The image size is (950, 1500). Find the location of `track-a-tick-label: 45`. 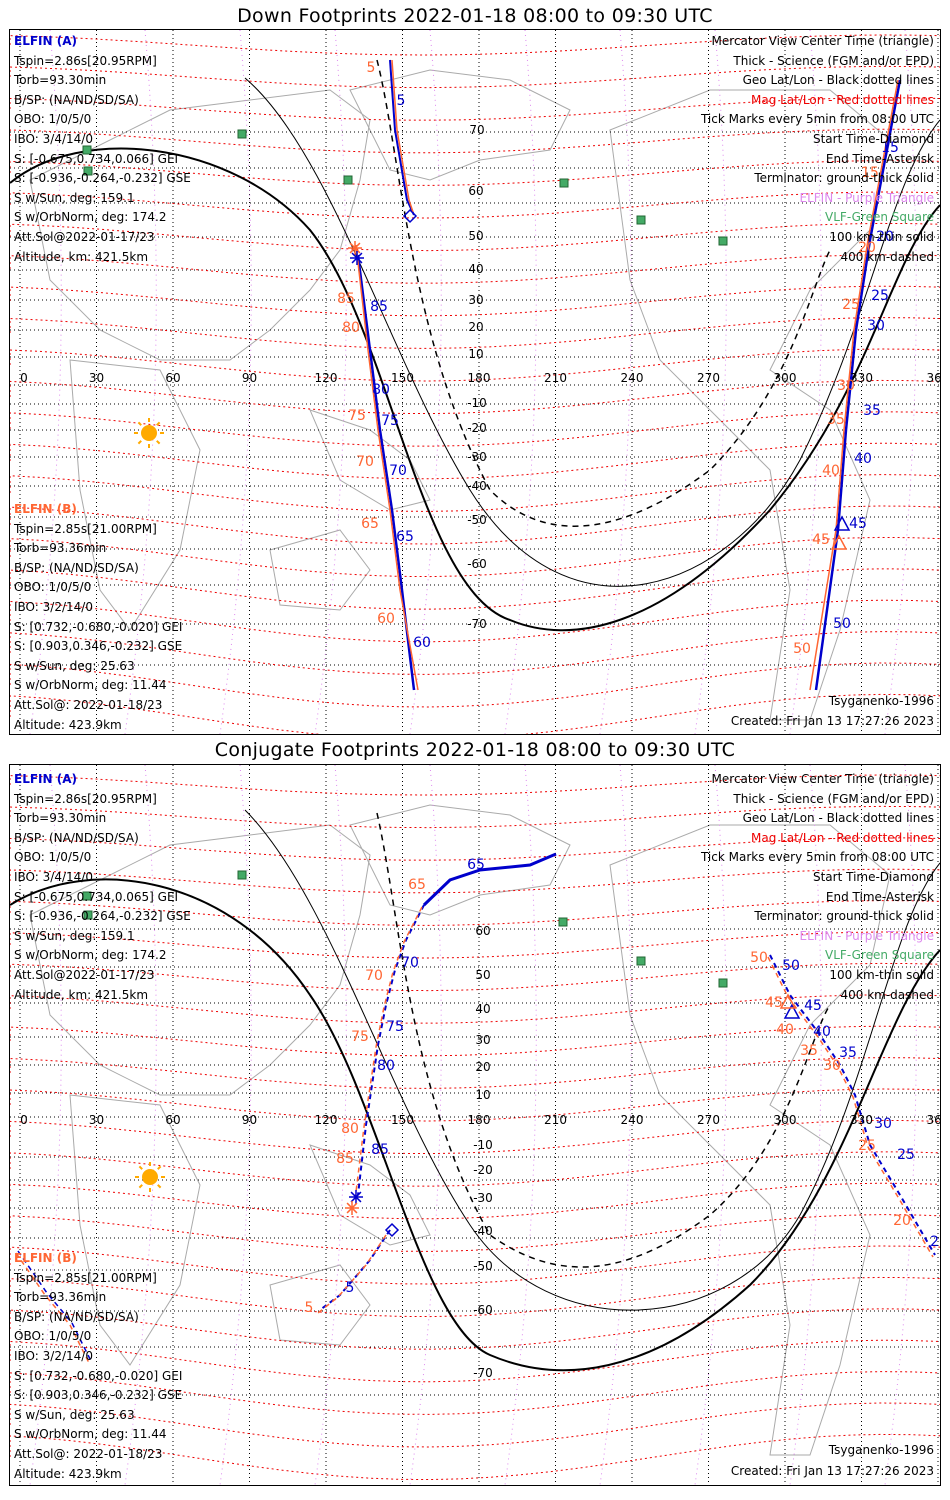

track-a-tick-label: 45 is located at coordinates (858, 524).